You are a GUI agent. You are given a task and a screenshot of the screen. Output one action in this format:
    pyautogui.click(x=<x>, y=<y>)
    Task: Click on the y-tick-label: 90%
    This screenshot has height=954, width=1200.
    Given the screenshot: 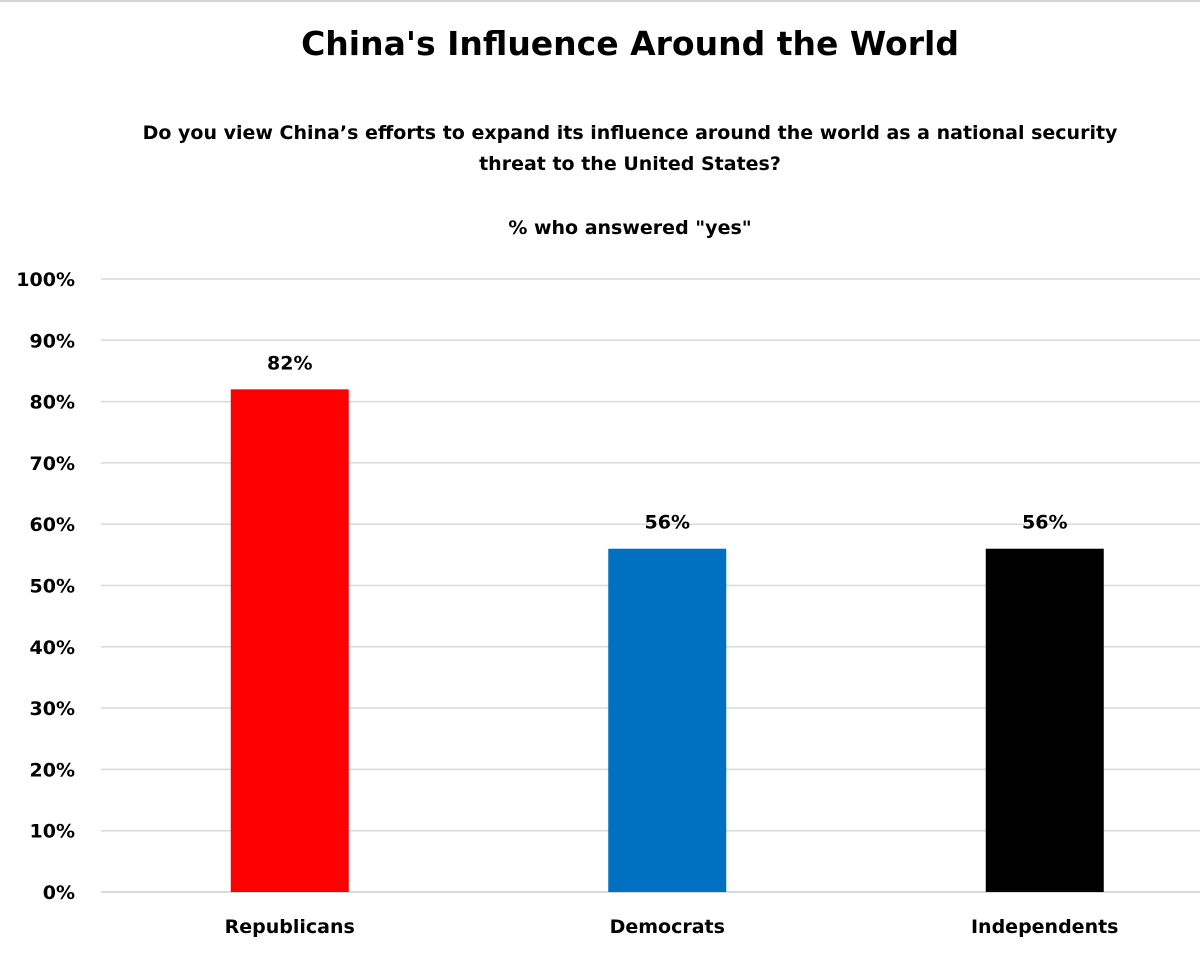 What is the action you would take?
    pyautogui.click(x=52, y=341)
    